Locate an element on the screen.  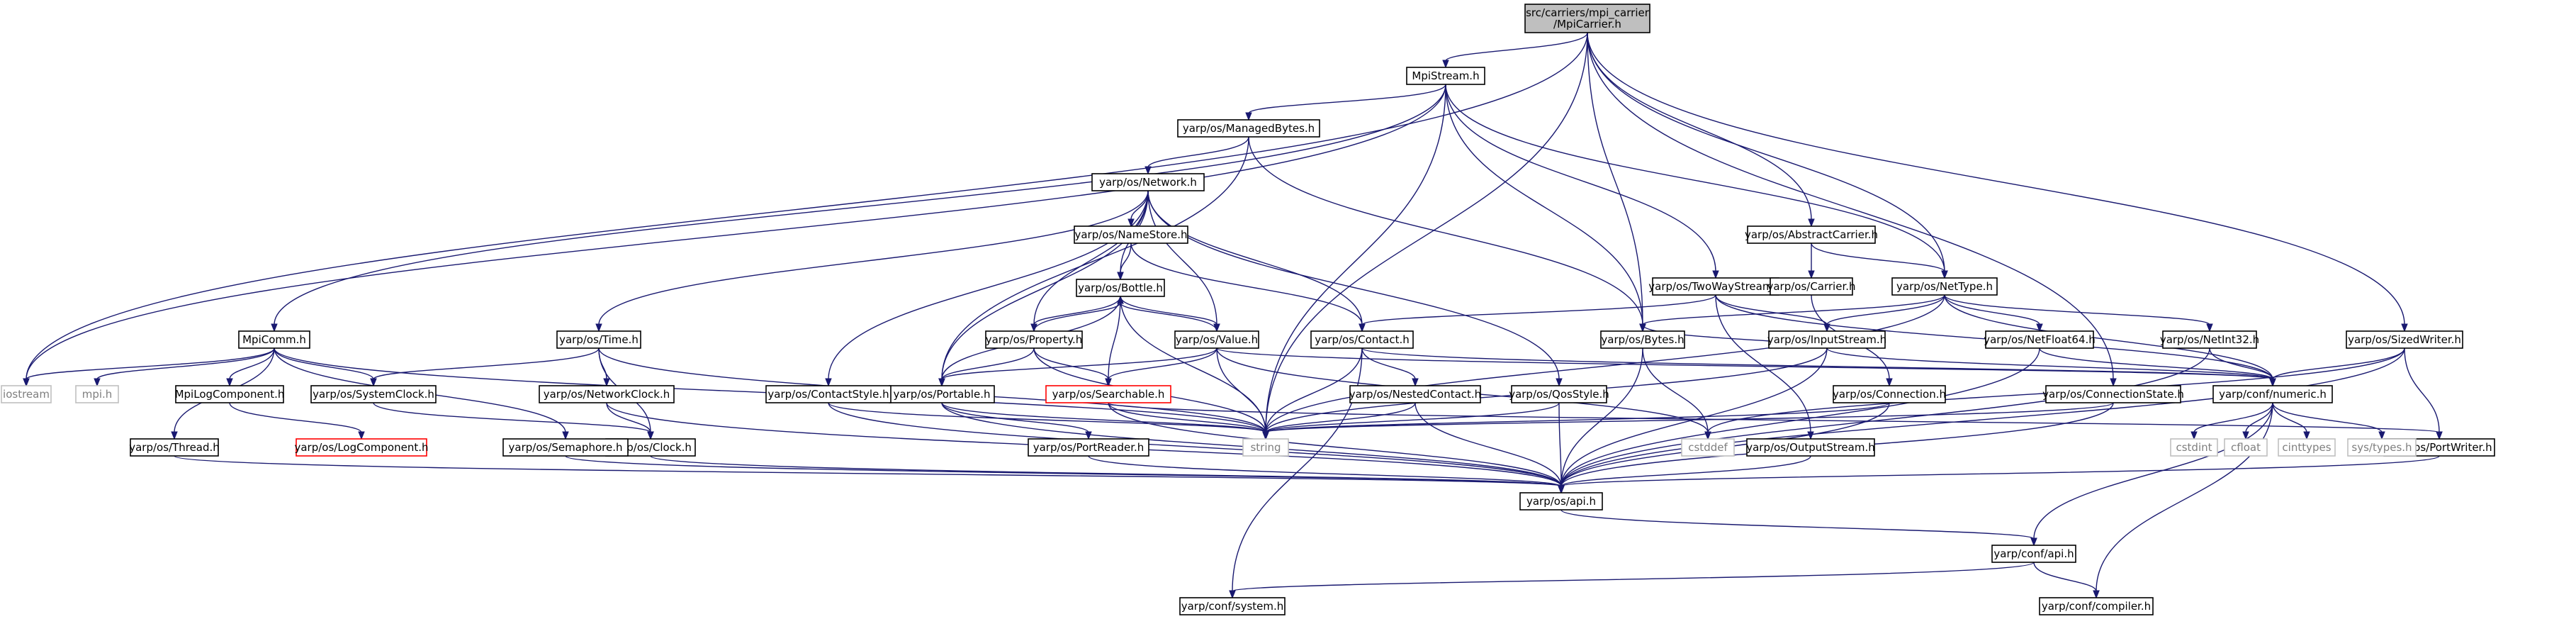
node-label: yarp/conf/system.h is located at coordinates (1232, 607).